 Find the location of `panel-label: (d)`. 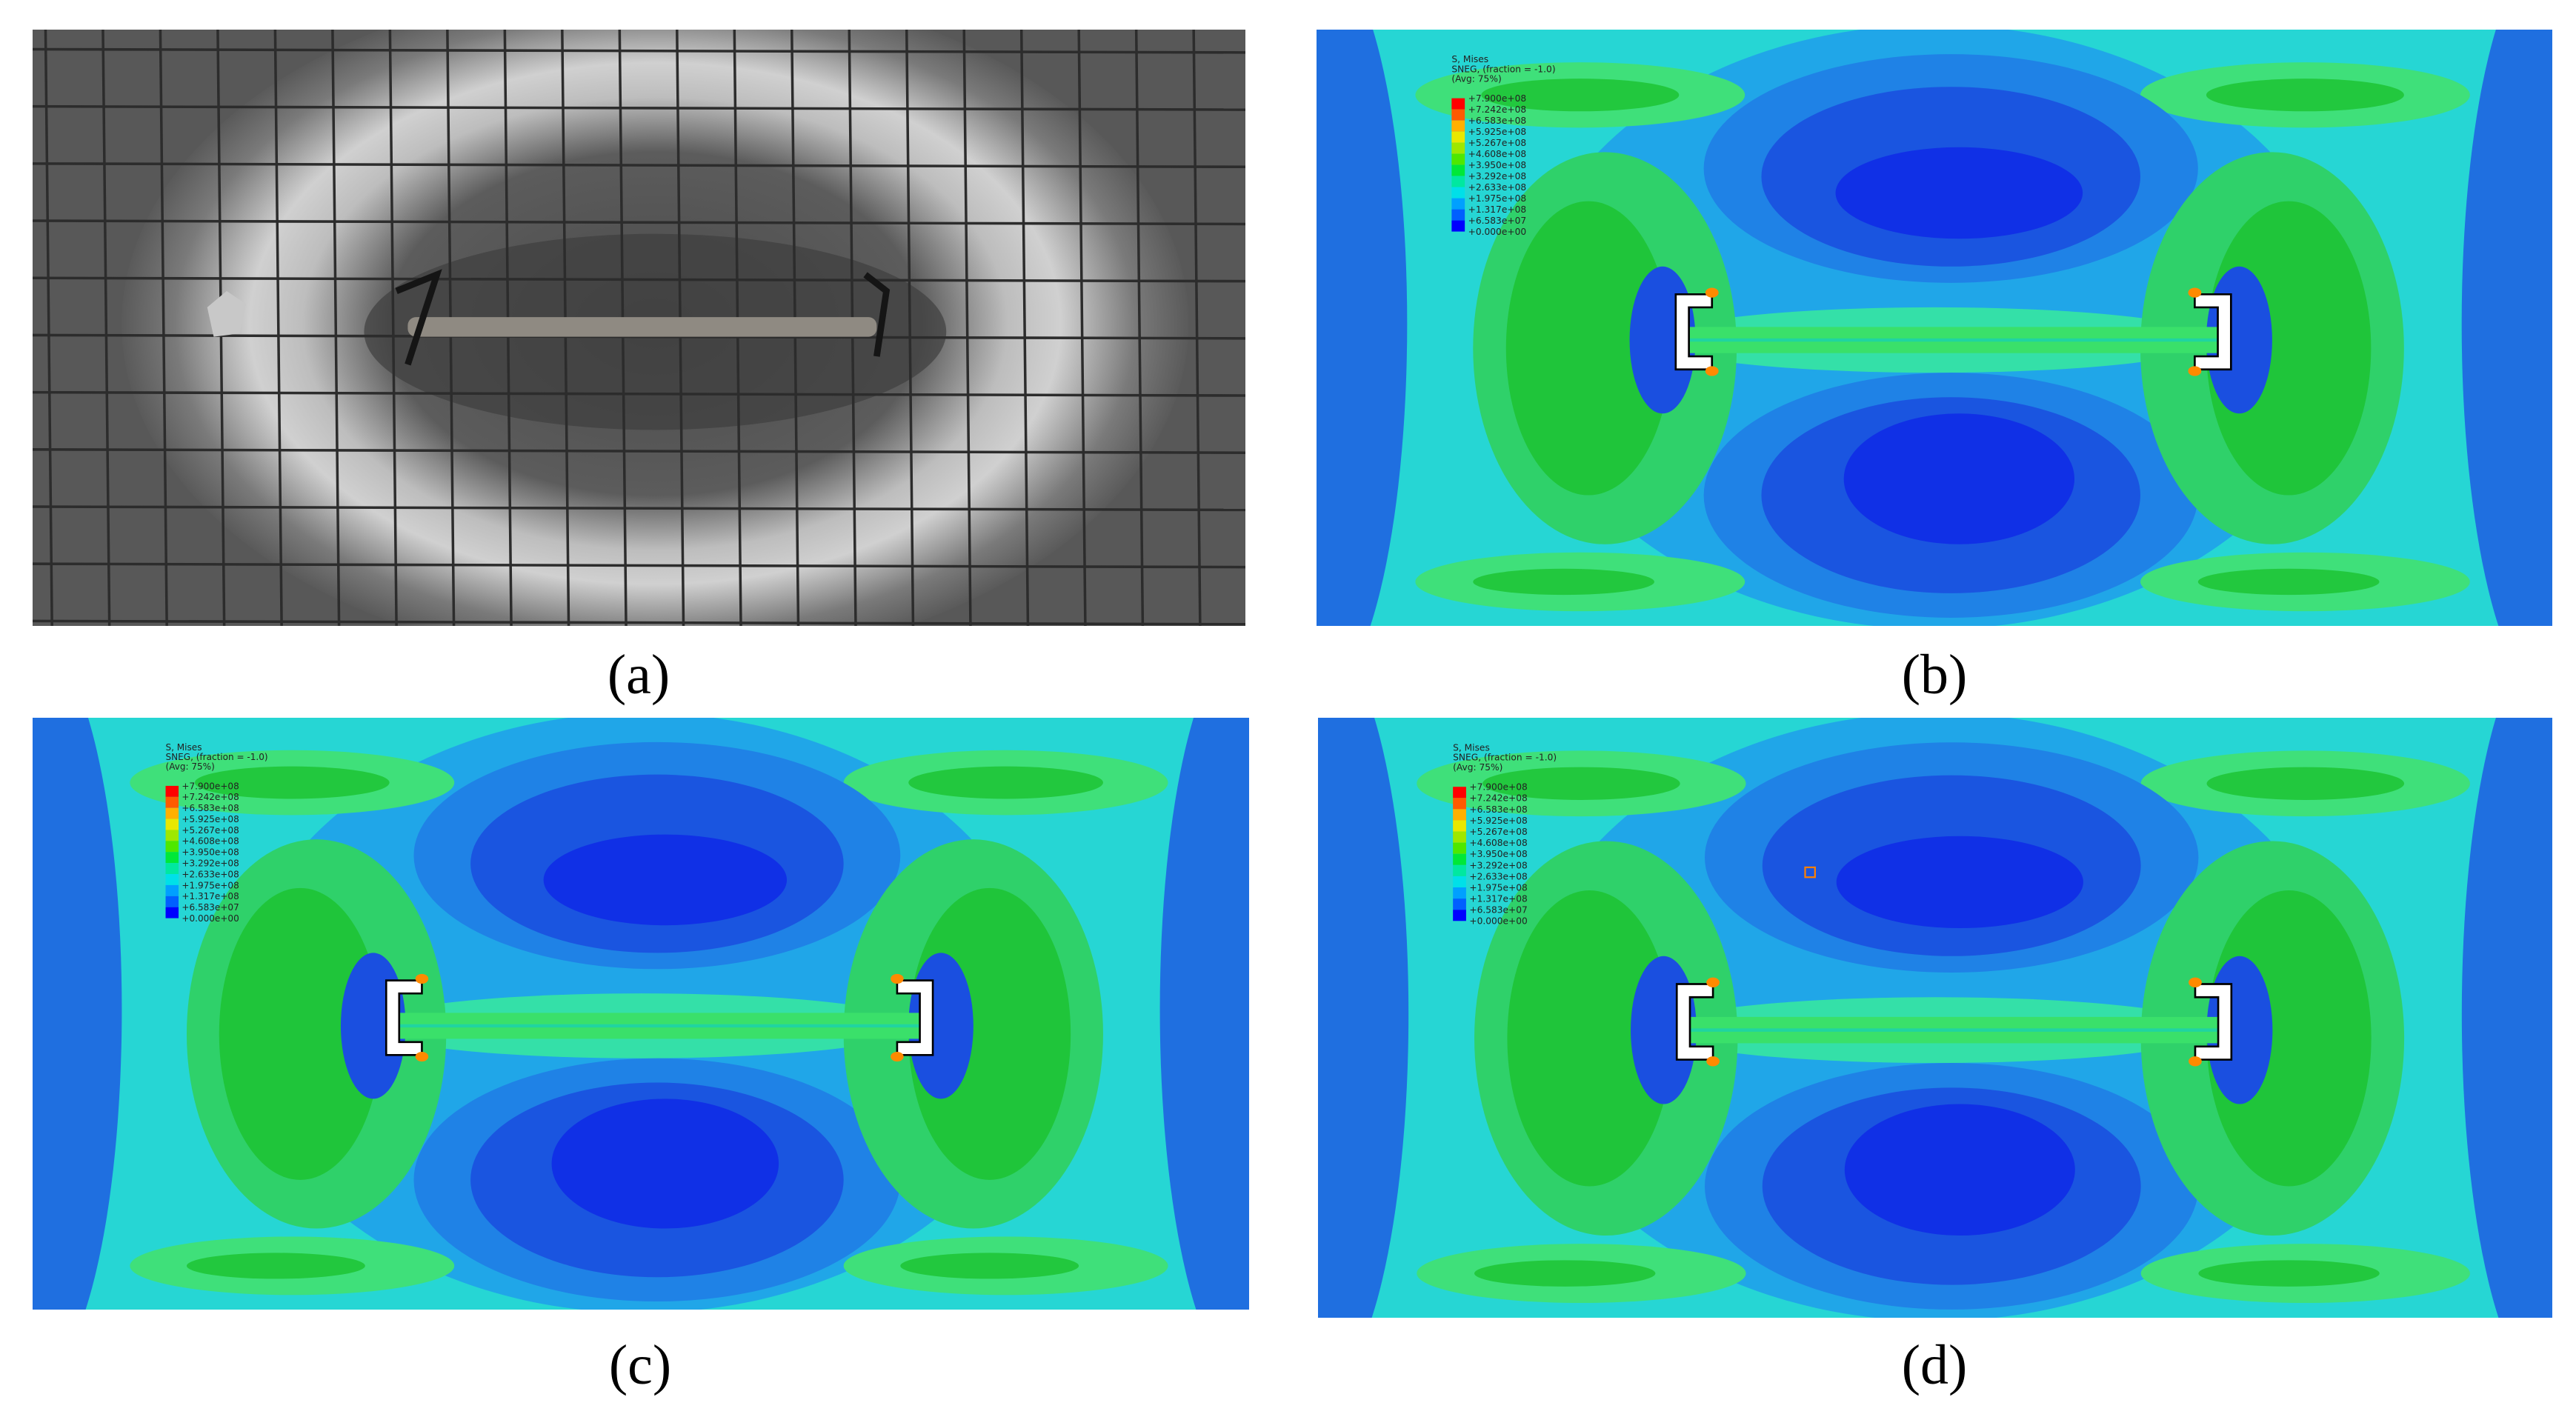

panel-label: (d) is located at coordinates (1934, 1365).